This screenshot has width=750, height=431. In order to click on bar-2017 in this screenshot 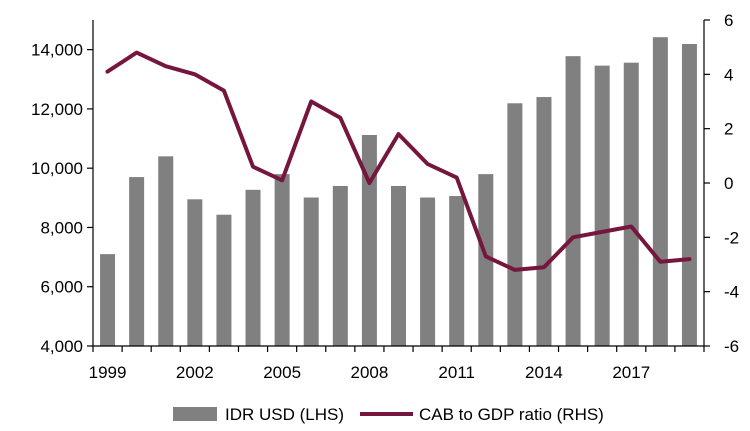, I will do `click(631, 204)`.